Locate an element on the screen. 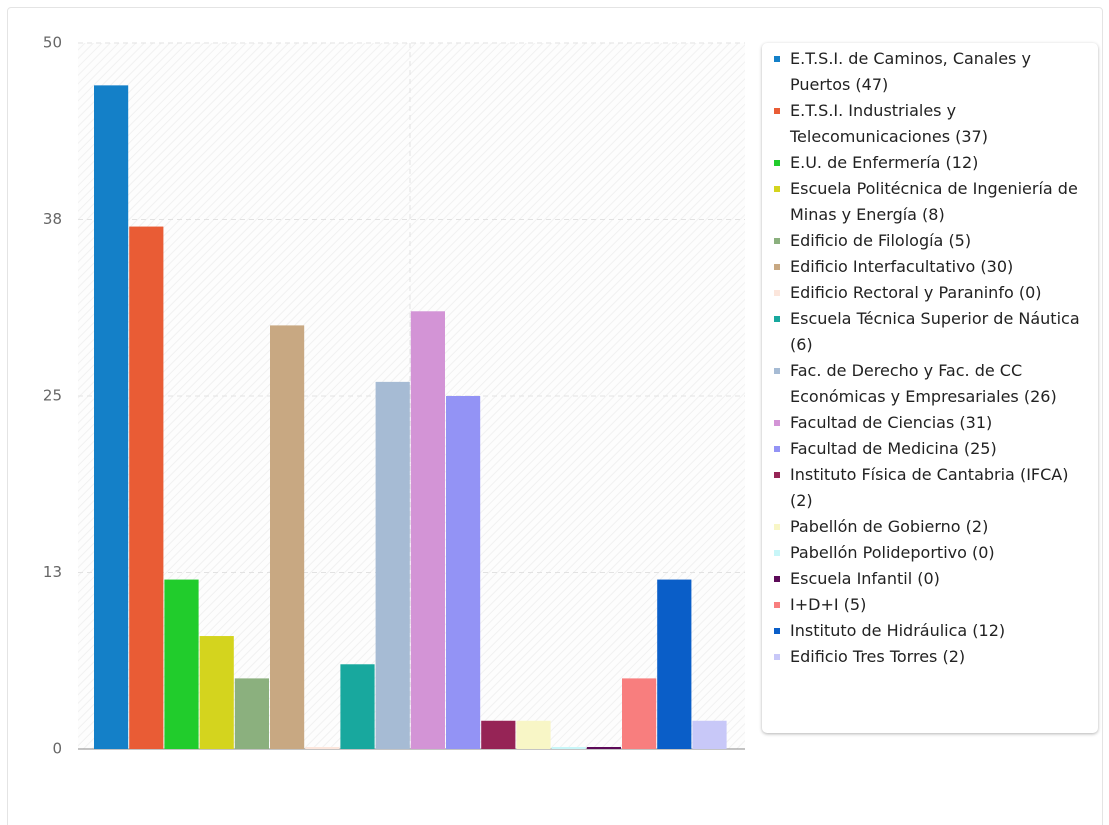  legend-label: Edificio de Filología (5) is located at coordinates (881, 240).